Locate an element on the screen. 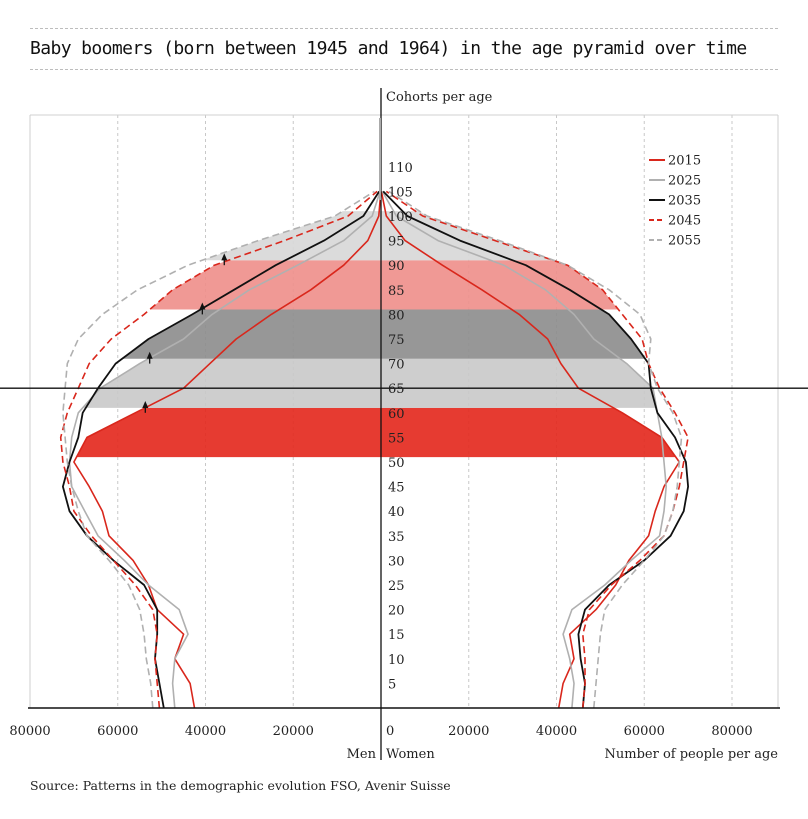 This screenshot has width=808, height=819. y-tick-label: 60 is located at coordinates (396, 414).